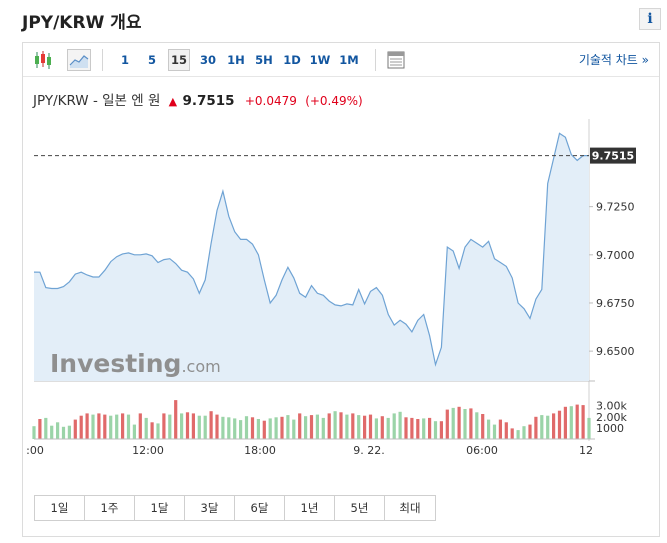 Image resolution: width=667 pixels, height=543 pixels. What do you see at coordinates (264, 60) in the screenshot?
I see `timeframe-5h: 5H` at bounding box center [264, 60].